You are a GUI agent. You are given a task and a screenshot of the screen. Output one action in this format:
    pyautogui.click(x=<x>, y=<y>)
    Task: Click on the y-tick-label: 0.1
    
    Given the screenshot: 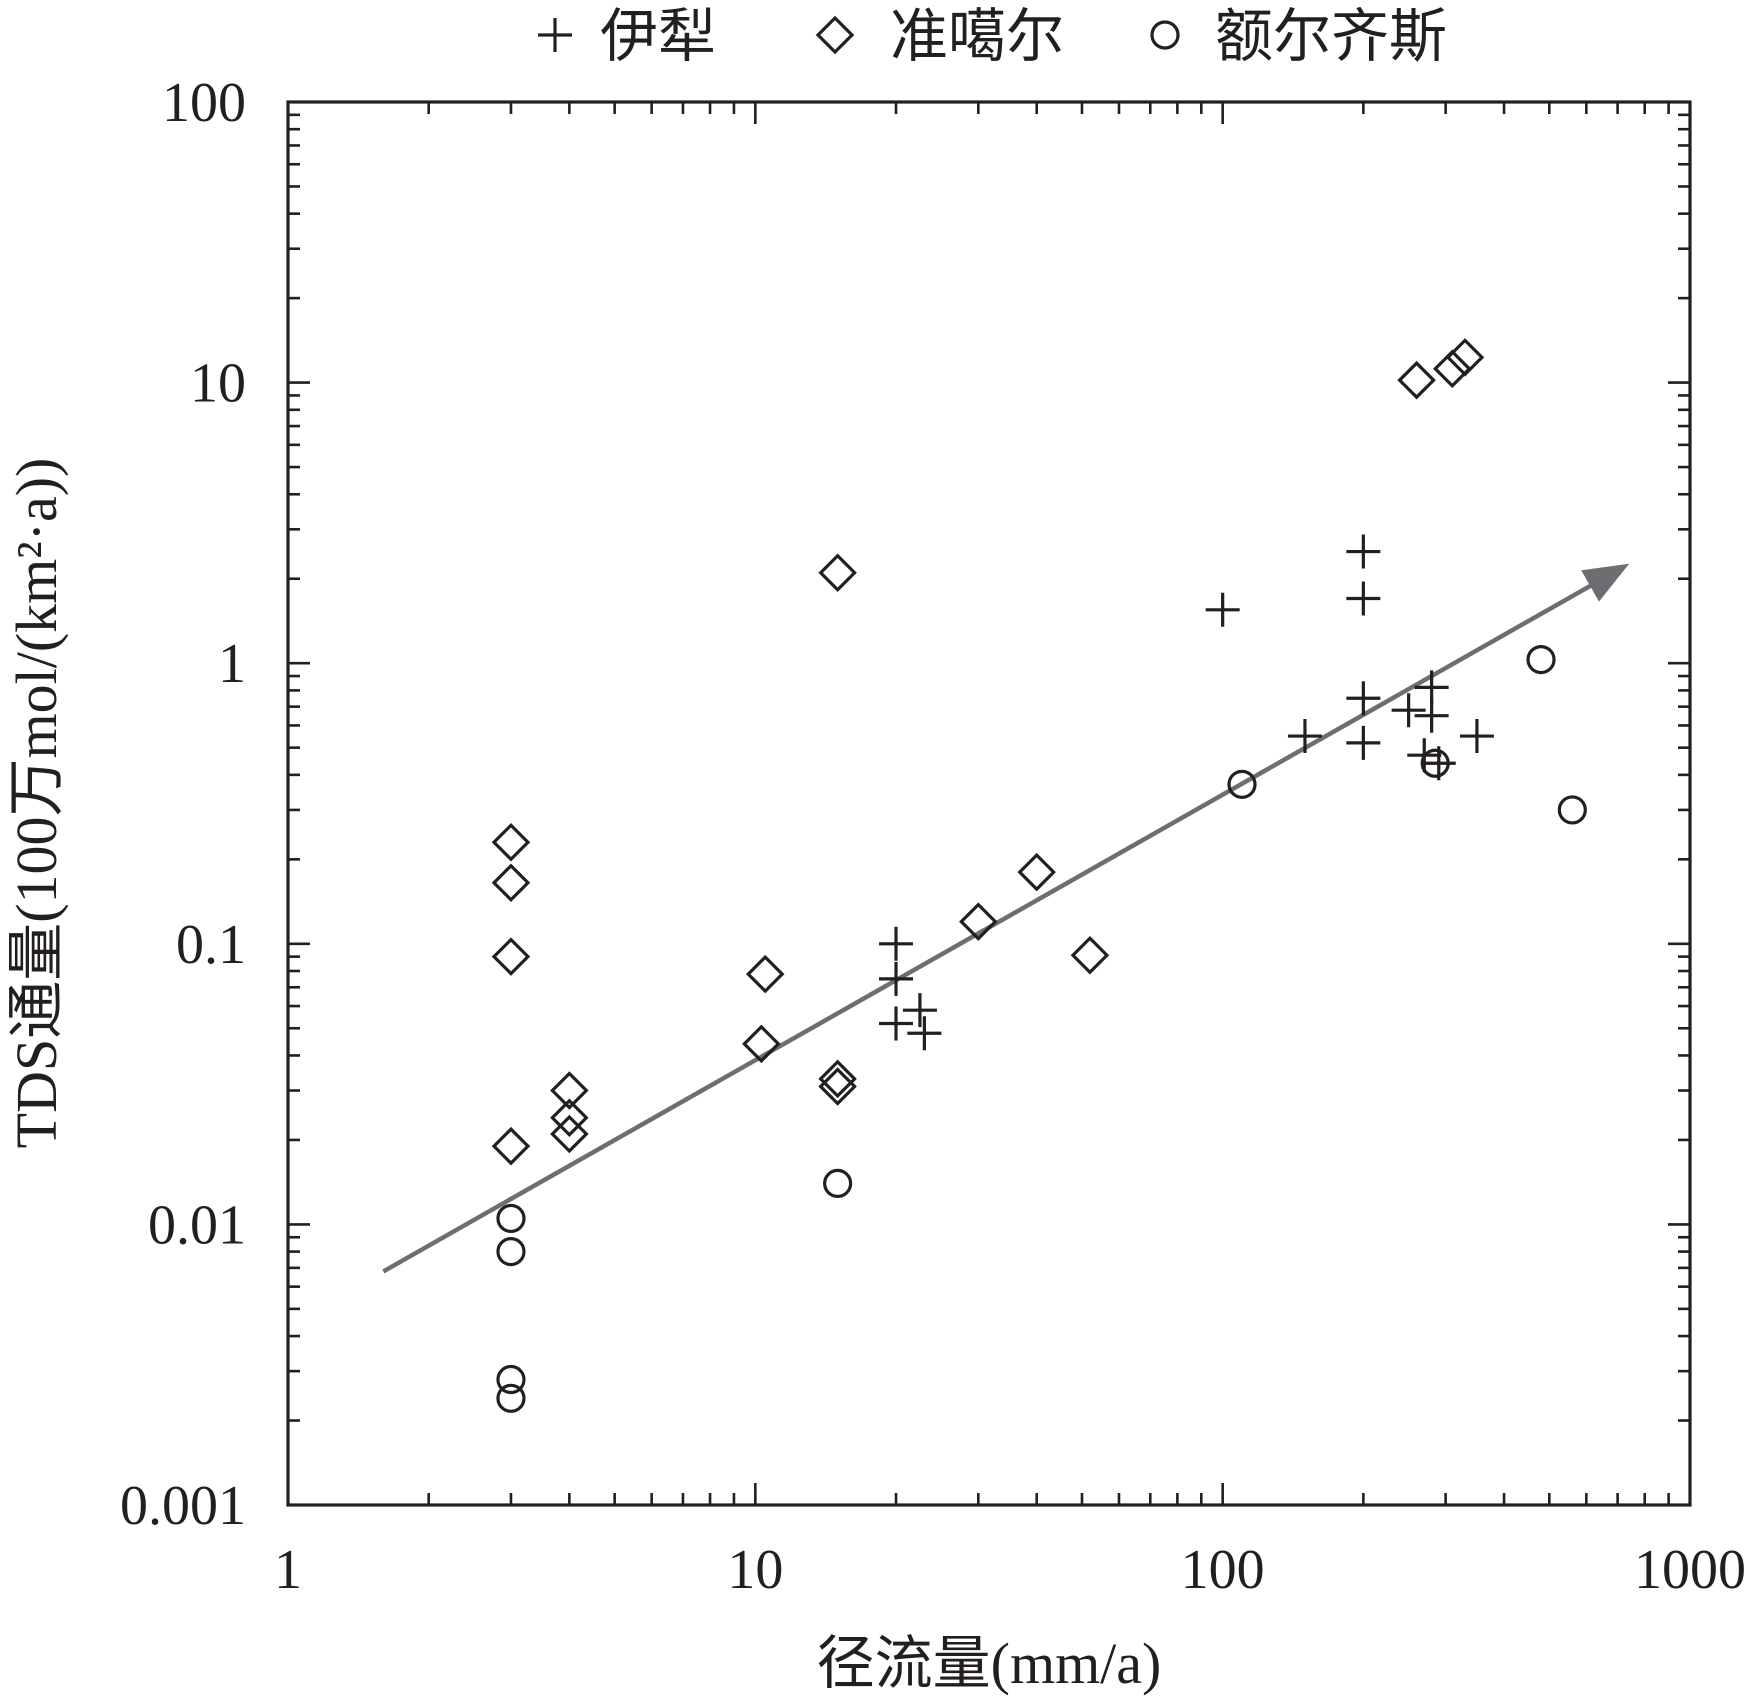 What is the action you would take?
    pyautogui.click(x=211, y=945)
    